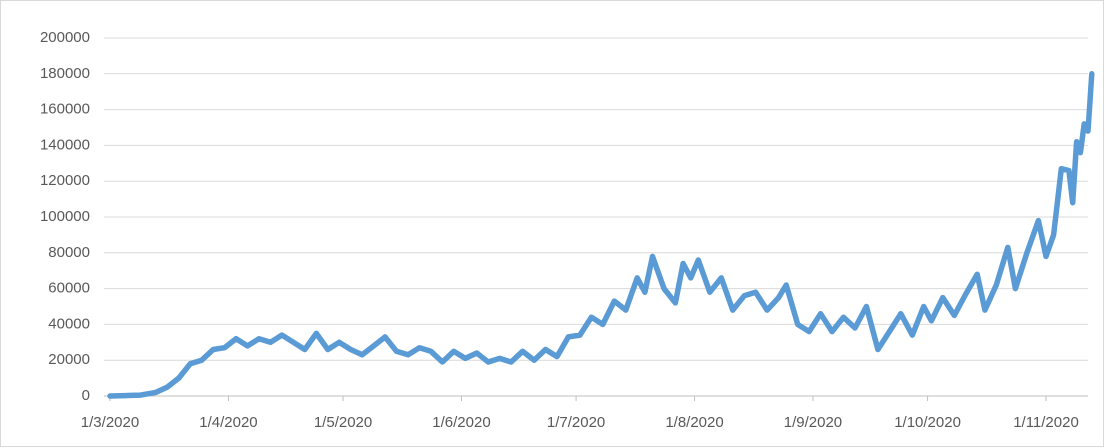 This screenshot has height=448, width=1105. I want to click on x-tick-label: 1/5/2020, so click(343, 422).